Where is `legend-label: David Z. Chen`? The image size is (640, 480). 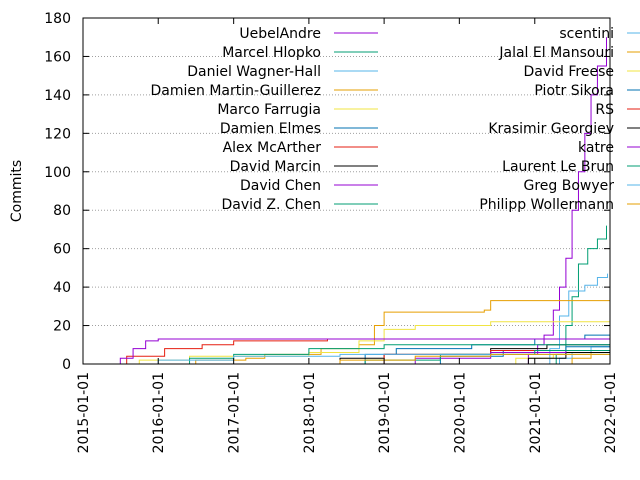
legend-label: David Z. Chen is located at coordinates (272, 205).